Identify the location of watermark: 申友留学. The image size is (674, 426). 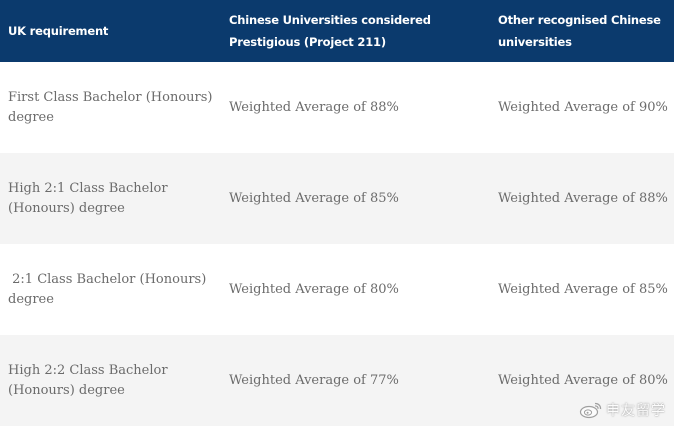
(622, 410).